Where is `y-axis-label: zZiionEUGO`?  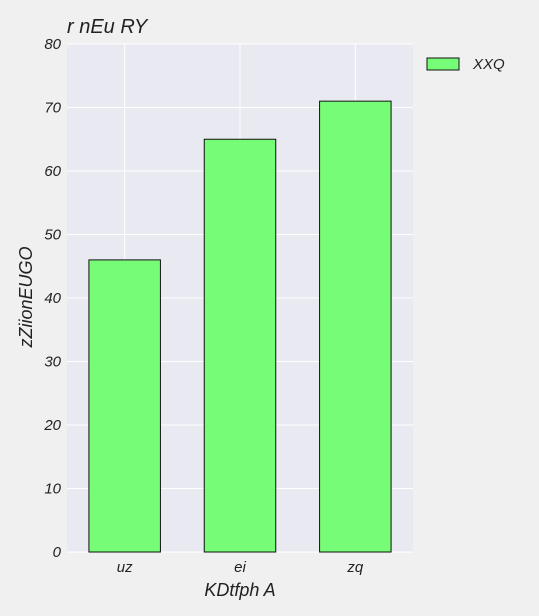 y-axis-label: zZiionEUGO is located at coordinates (26, 297).